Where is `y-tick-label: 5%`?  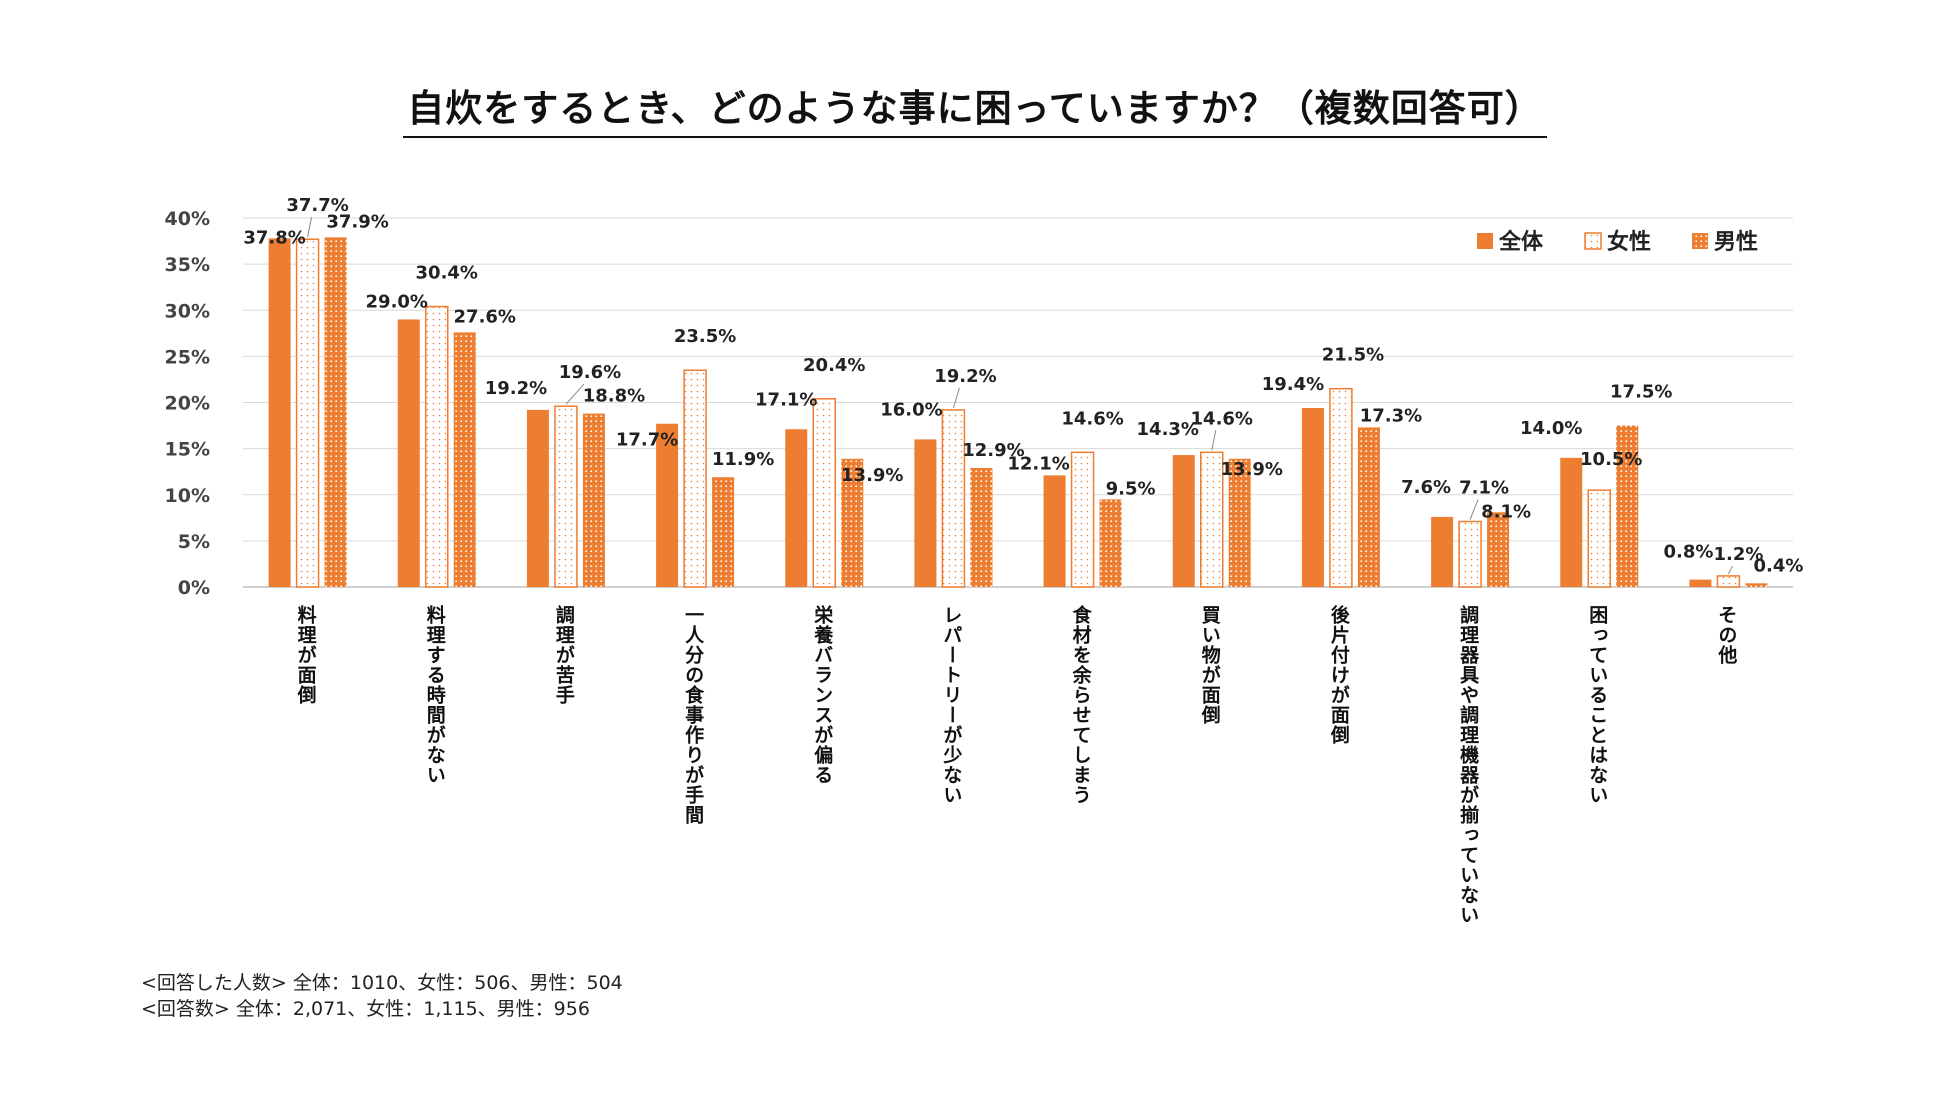 y-tick-label: 5% is located at coordinates (194, 542).